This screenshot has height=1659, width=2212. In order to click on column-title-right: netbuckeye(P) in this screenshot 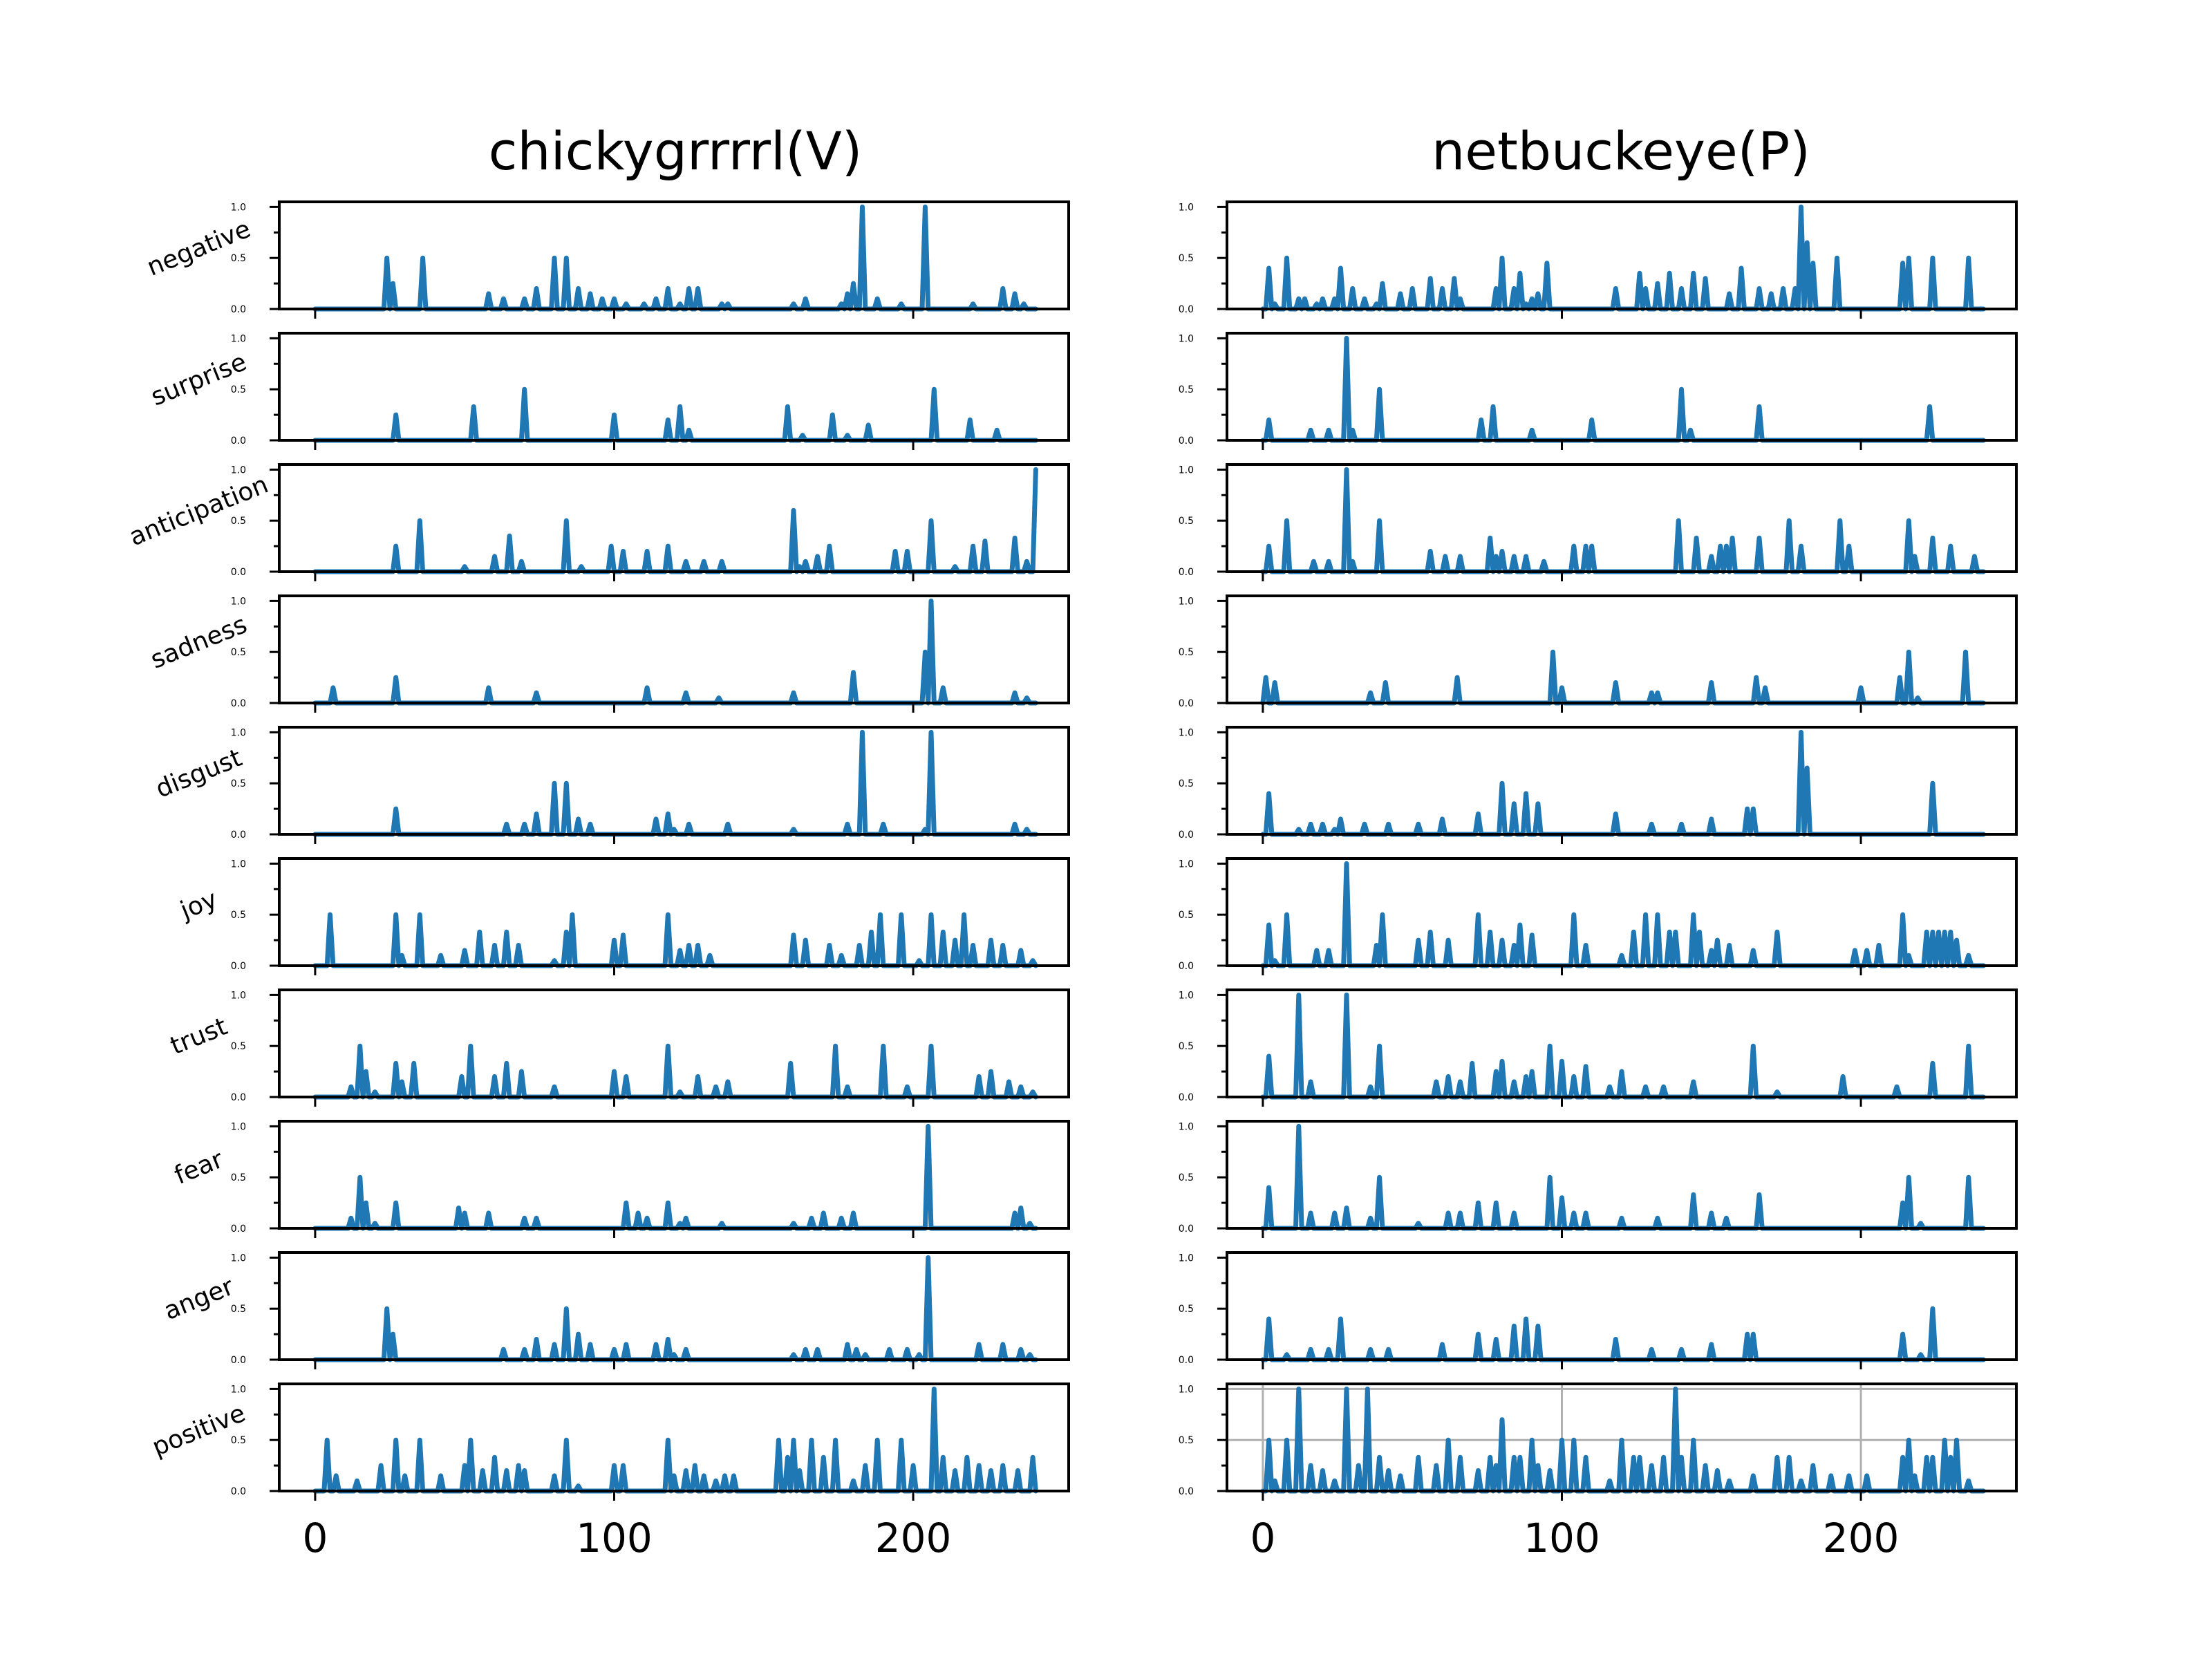, I will do `click(1621, 151)`.